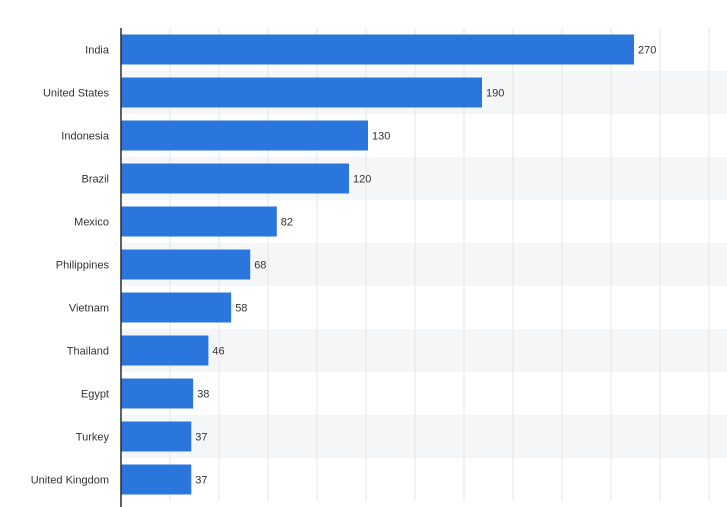 The height and width of the screenshot is (507, 727). What do you see at coordinates (495, 94) in the screenshot?
I see `value-label: 190` at bounding box center [495, 94].